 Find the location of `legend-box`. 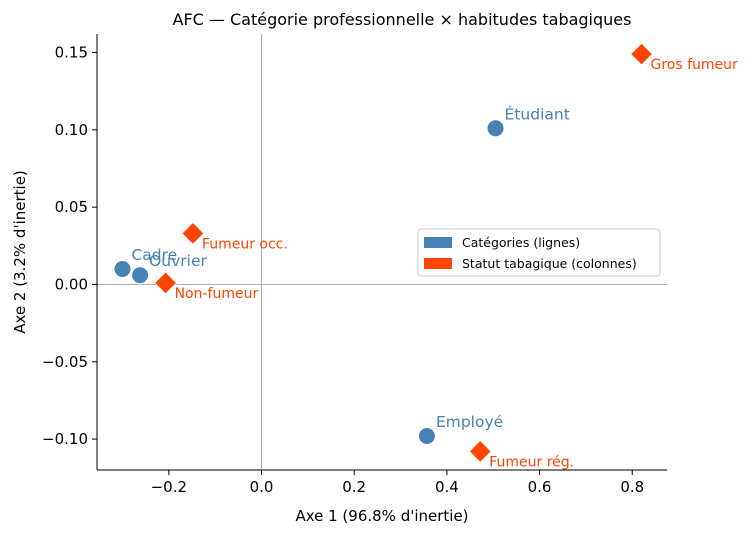

legend-box is located at coordinates (539, 252).